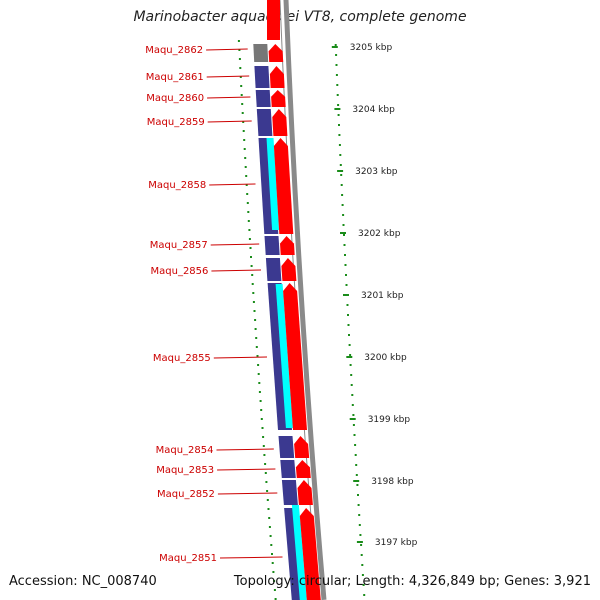 The image size is (600, 600). What do you see at coordinates (83, 581) in the screenshot?
I see `accession-text: Accession: NC_008740` at bounding box center [83, 581].